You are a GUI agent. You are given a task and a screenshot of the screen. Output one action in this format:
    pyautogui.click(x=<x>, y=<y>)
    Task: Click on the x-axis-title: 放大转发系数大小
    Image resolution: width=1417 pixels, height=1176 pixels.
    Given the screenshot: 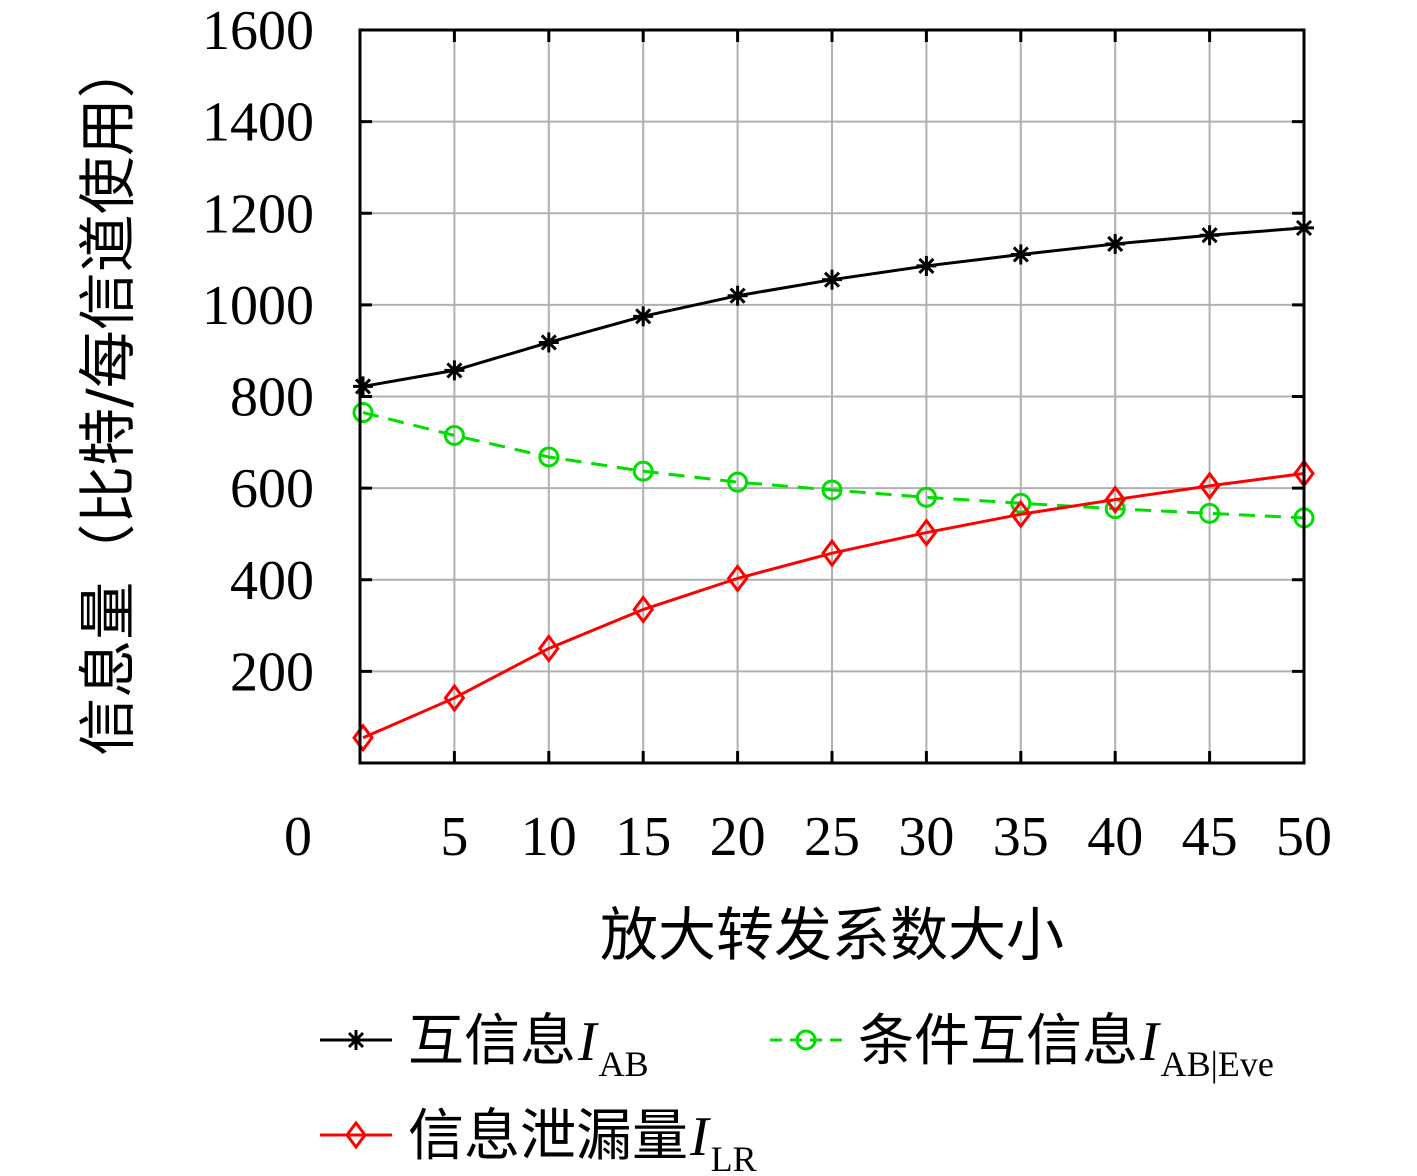 What is the action you would take?
    pyautogui.click(x=832, y=935)
    